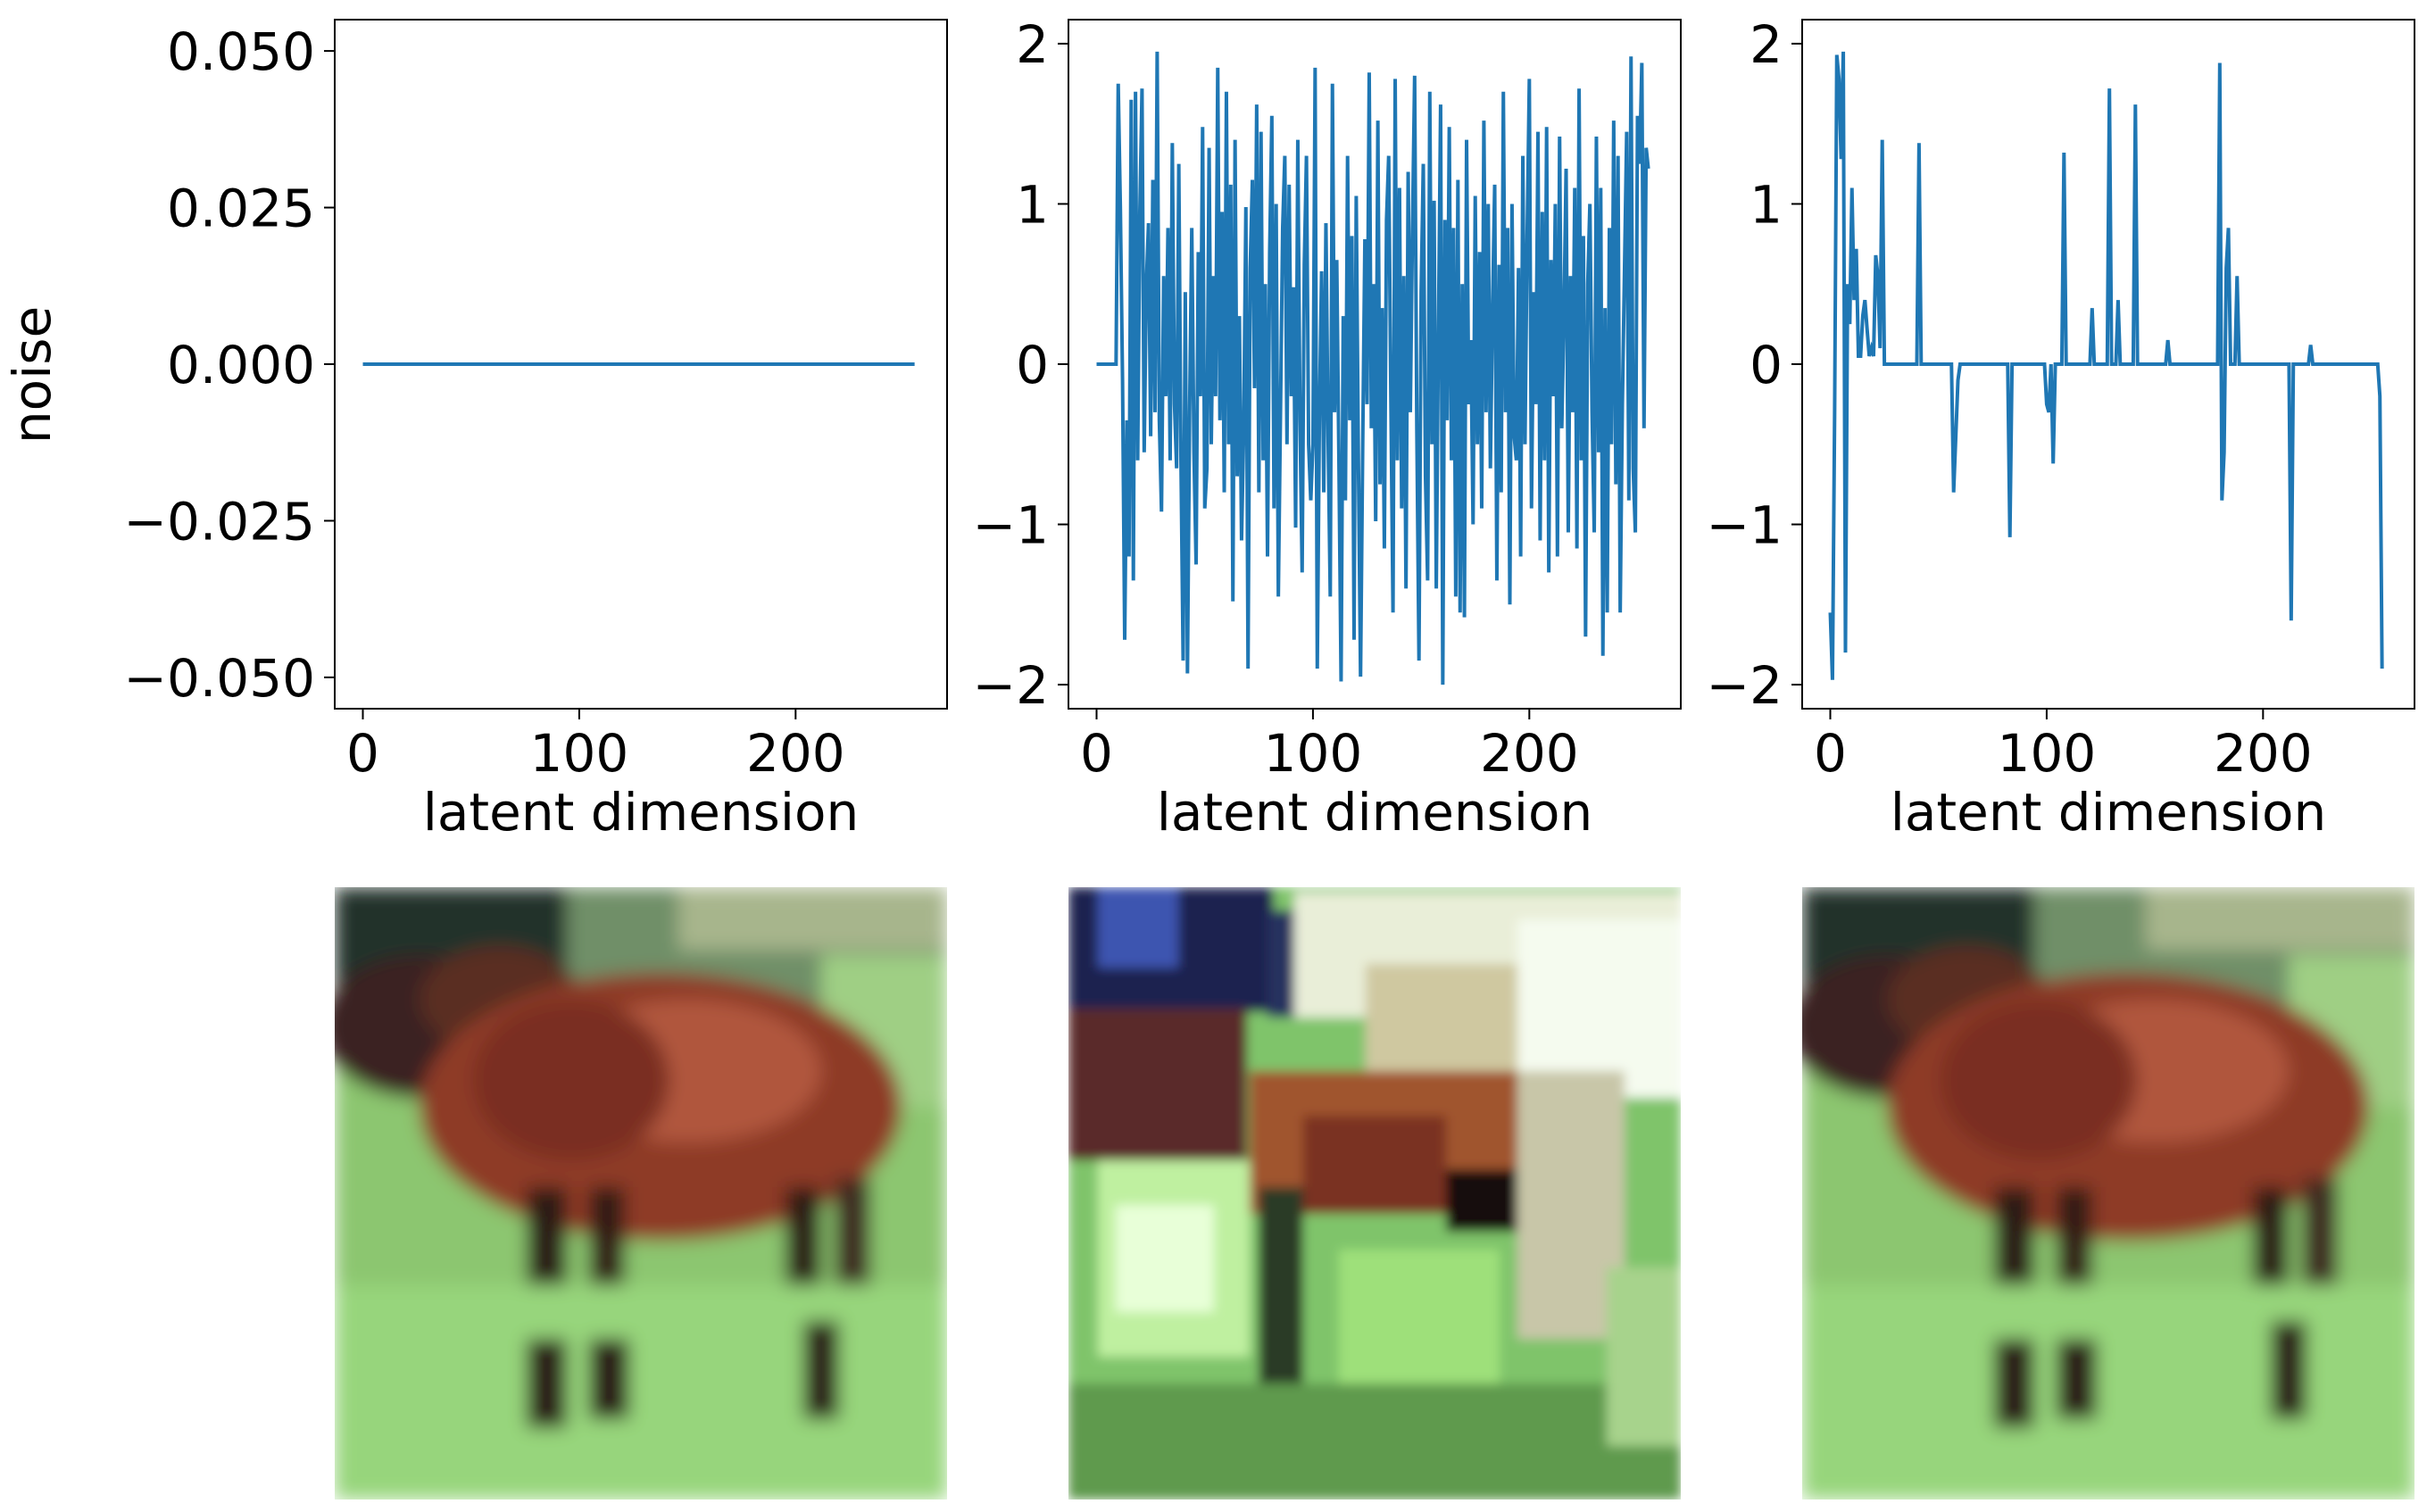  Describe the element at coordinates (241, 365) in the screenshot. I see `y-tick-label: 0.000` at that location.